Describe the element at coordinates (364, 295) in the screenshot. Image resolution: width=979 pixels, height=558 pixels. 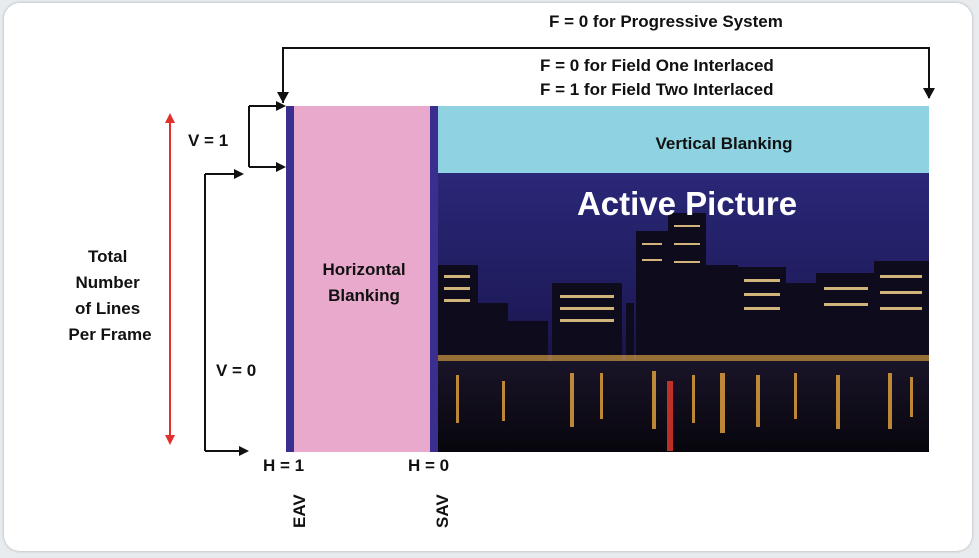
I see `horizontal-blanking-label-line2: Blanking` at that location.